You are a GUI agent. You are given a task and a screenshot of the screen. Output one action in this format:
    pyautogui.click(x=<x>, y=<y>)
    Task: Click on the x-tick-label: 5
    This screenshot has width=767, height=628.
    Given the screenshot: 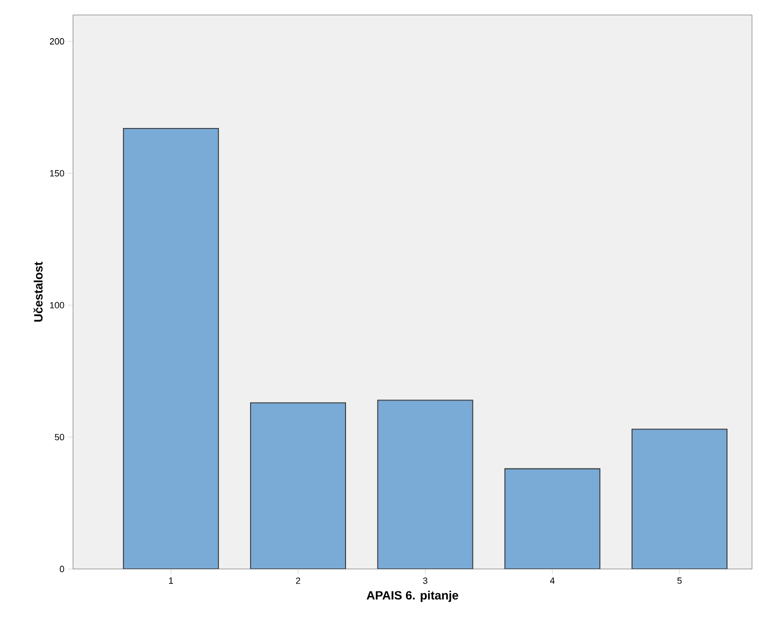 What is the action you would take?
    pyautogui.click(x=679, y=581)
    